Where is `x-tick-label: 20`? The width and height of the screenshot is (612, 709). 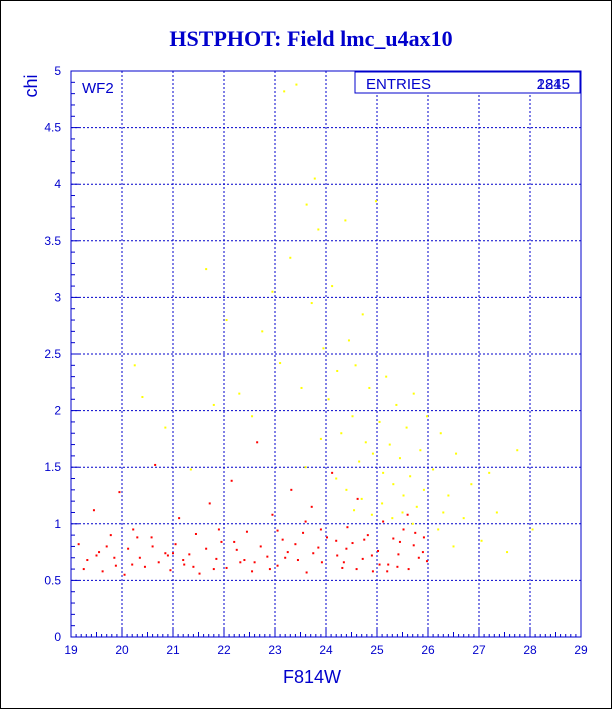 x-tick-label: 20 is located at coordinates (122, 650).